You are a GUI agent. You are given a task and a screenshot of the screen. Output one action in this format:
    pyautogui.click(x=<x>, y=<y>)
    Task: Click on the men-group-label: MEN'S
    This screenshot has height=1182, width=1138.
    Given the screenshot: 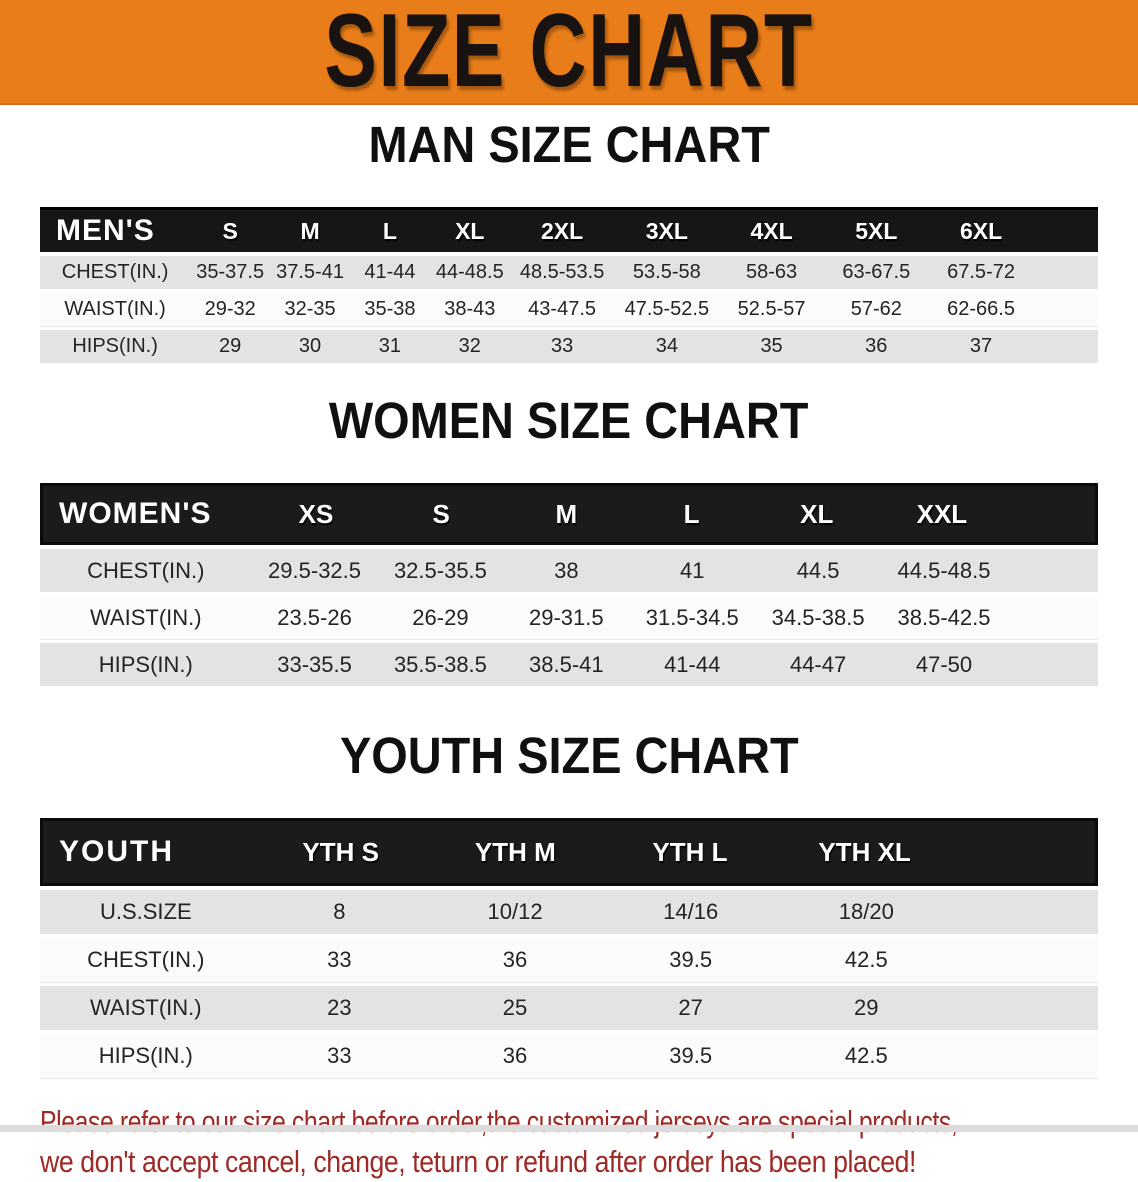 What is the action you would take?
    pyautogui.click(x=105, y=230)
    